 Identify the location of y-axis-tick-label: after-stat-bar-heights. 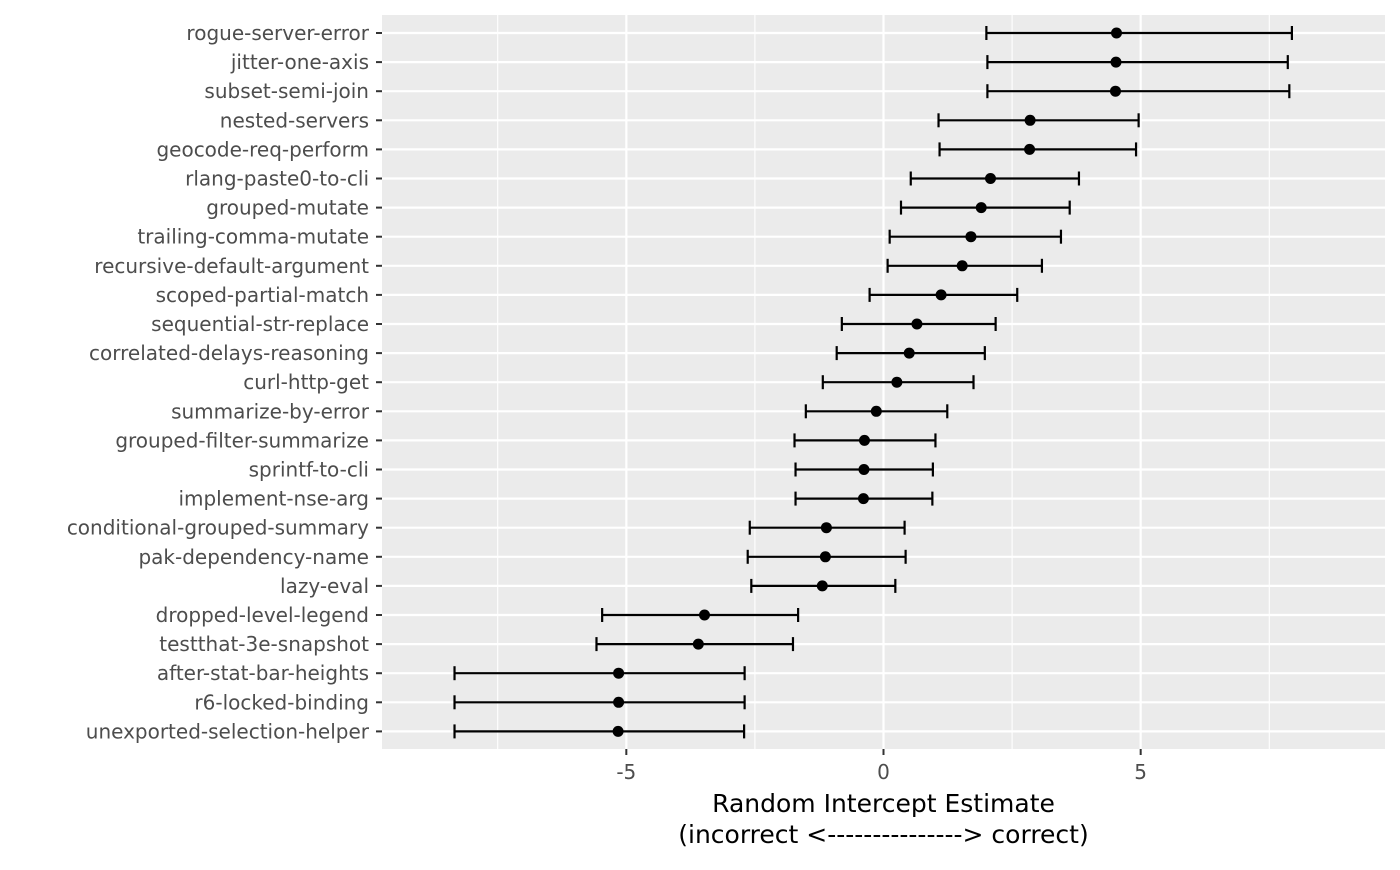
(263, 673).